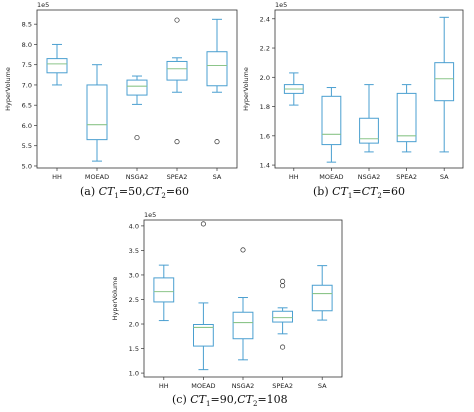 The image size is (474, 412). What do you see at coordinates (322, 386) in the screenshot?
I see `chart-c-xtick-label: SA` at bounding box center [322, 386].